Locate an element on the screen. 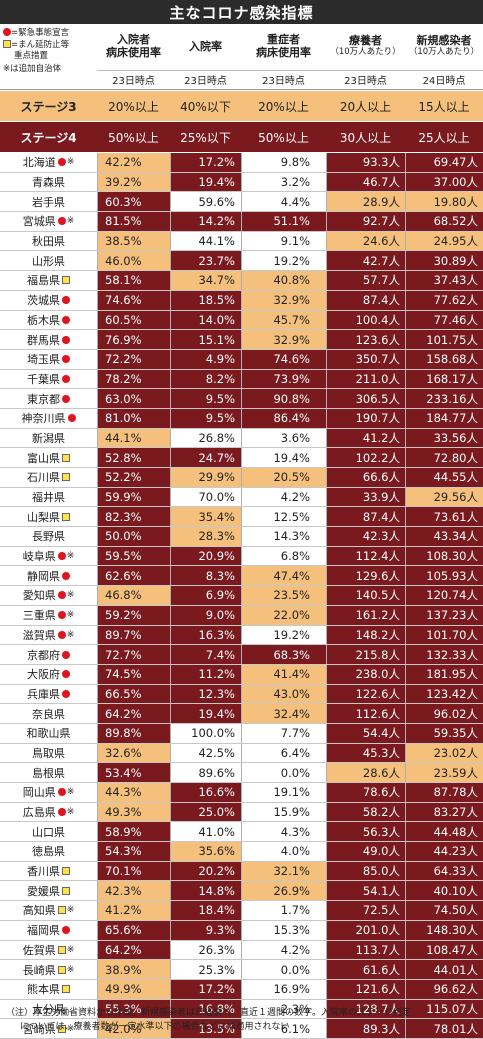  bed-usage-cell: 42.0% is located at coordinates (133, 1028).